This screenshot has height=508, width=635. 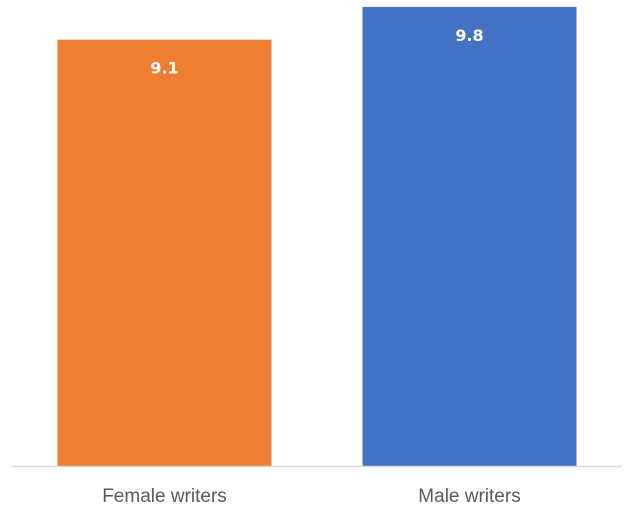 I want to click on category-label-male-writers: Male writers, so click(x=469, y=496).